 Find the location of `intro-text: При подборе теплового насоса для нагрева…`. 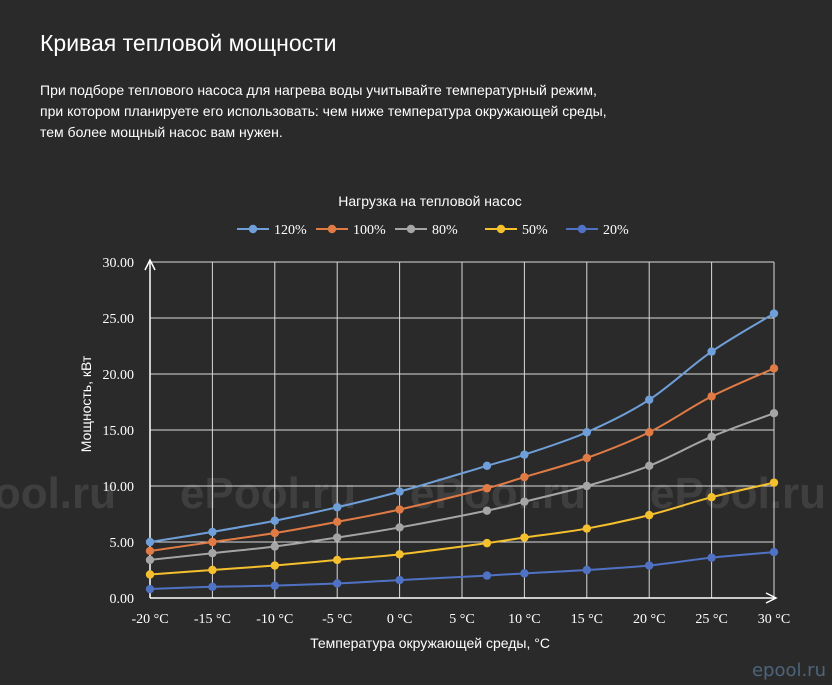

intro-text: При подборе теплового насоса для нагрева… is located at coordinates (350, 111).